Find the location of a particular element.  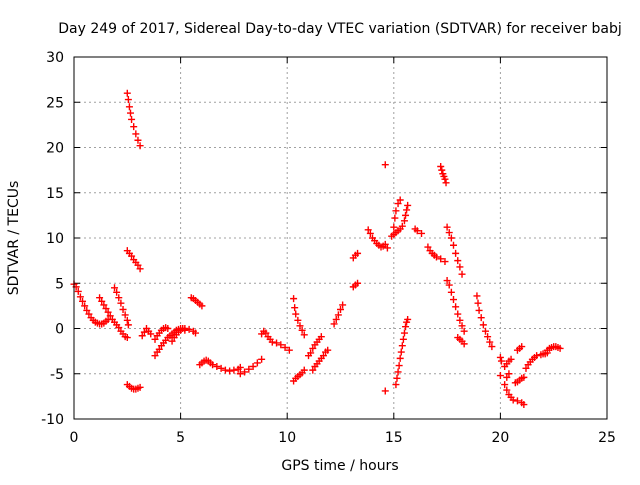

series-arc5 is located at coordinates (133, 260).